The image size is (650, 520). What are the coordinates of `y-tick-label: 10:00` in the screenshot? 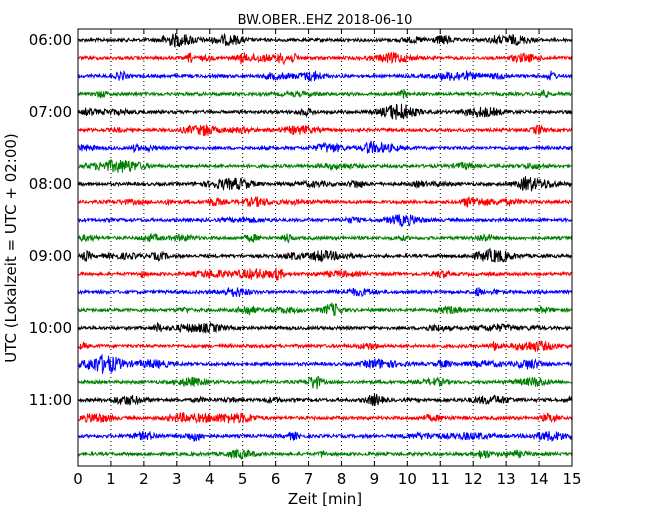 It's located at (50, 328).